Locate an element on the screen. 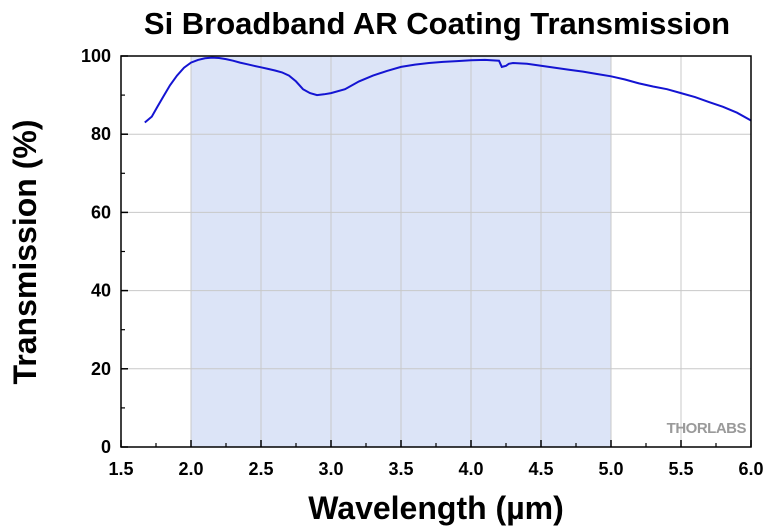  x-tick-label: 4.5 is located at coordinates (540, 469).